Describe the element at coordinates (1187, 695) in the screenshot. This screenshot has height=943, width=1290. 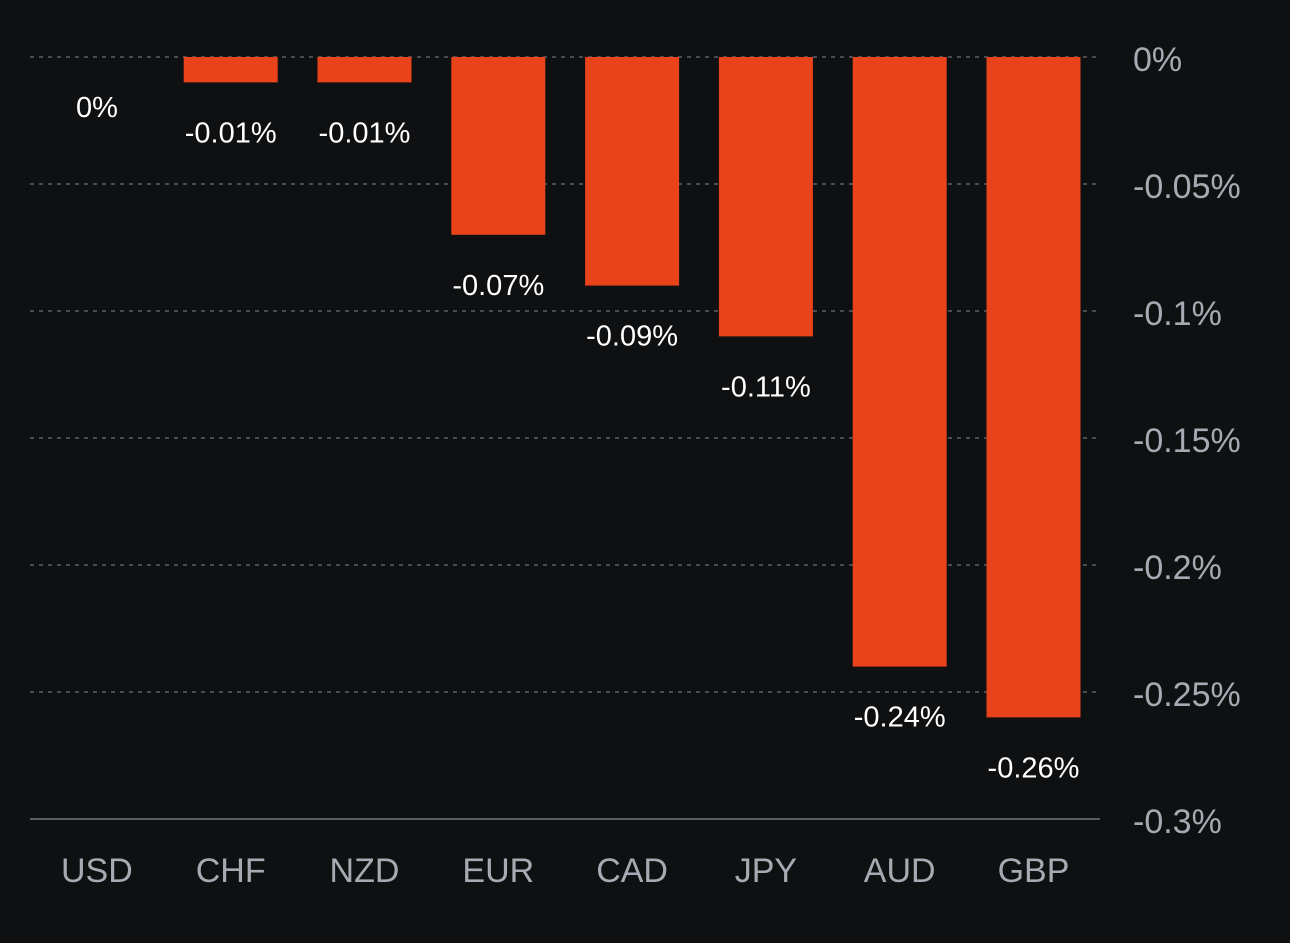
I see `y-tick-label: -0.25%` at that location.